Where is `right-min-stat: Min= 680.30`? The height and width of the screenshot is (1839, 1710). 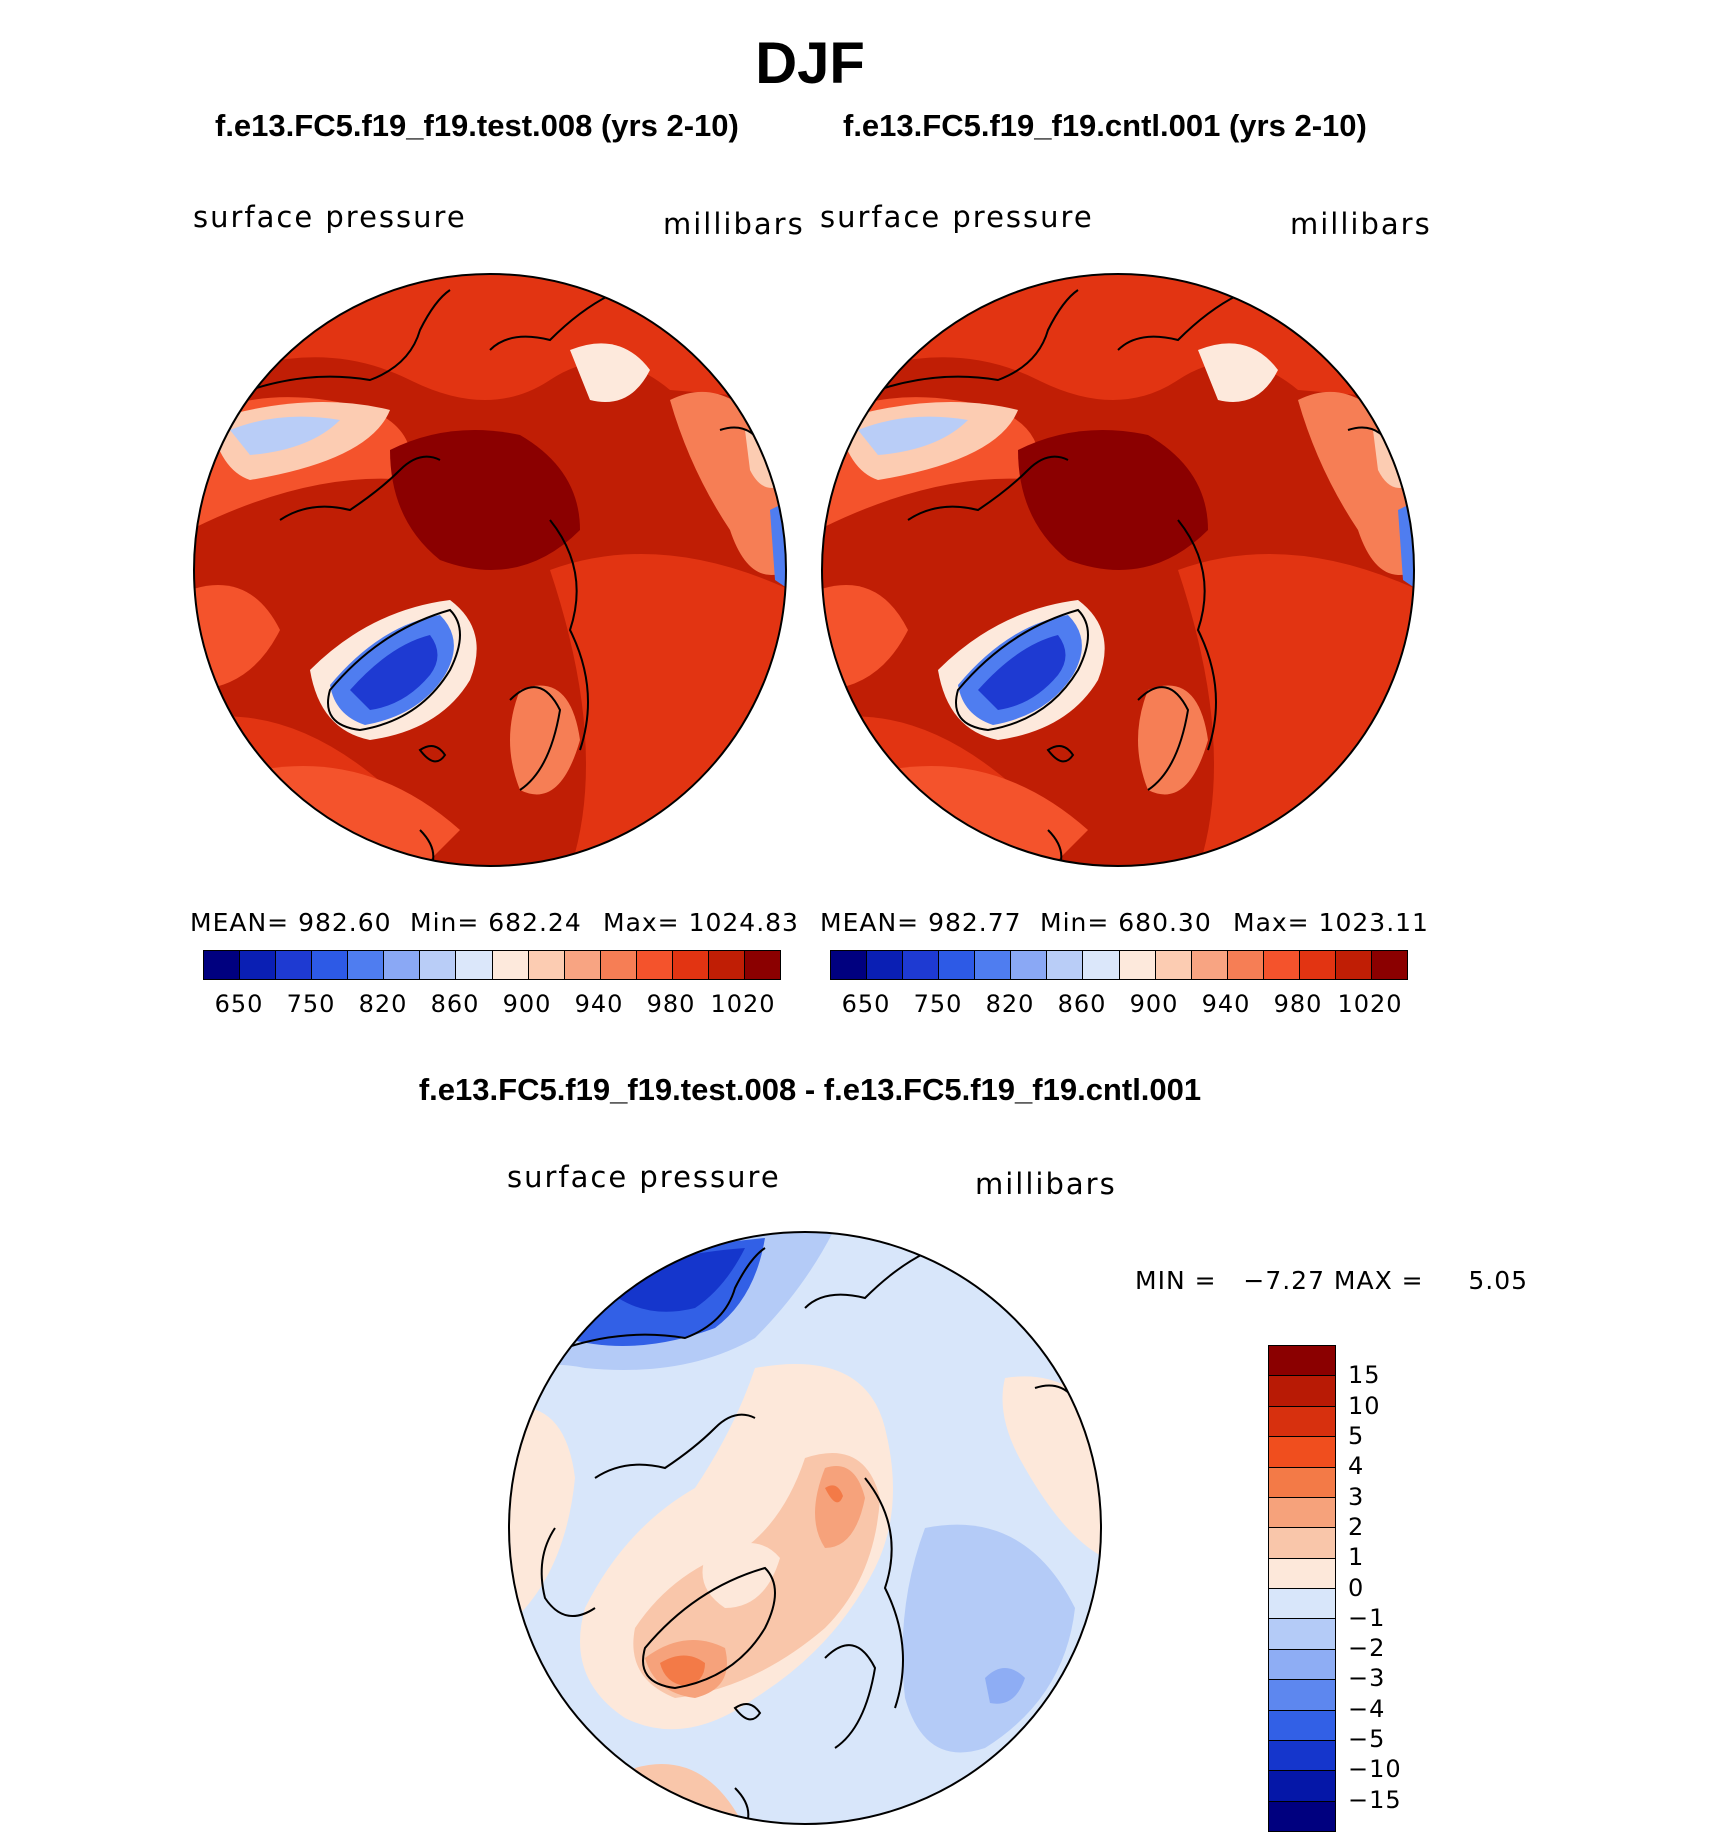 right-min-stat: Min= 680.30 is located at coordinates (1126, 922).